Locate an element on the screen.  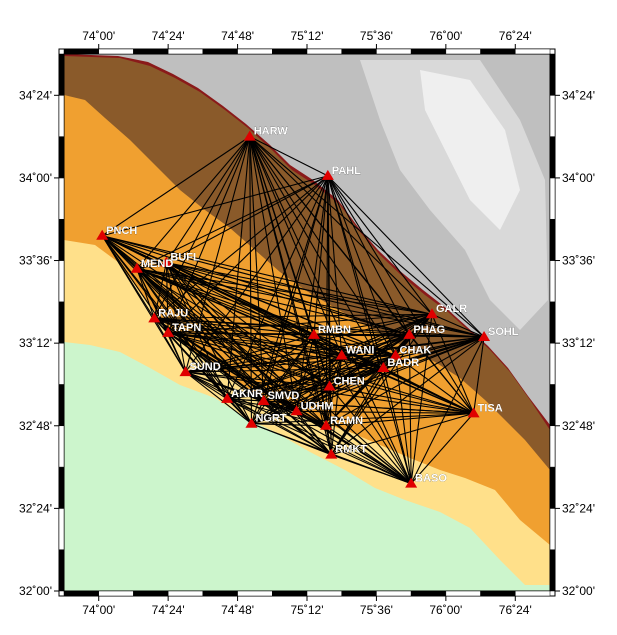
baseline-chak-tisa is located at coordinates (434, 384).